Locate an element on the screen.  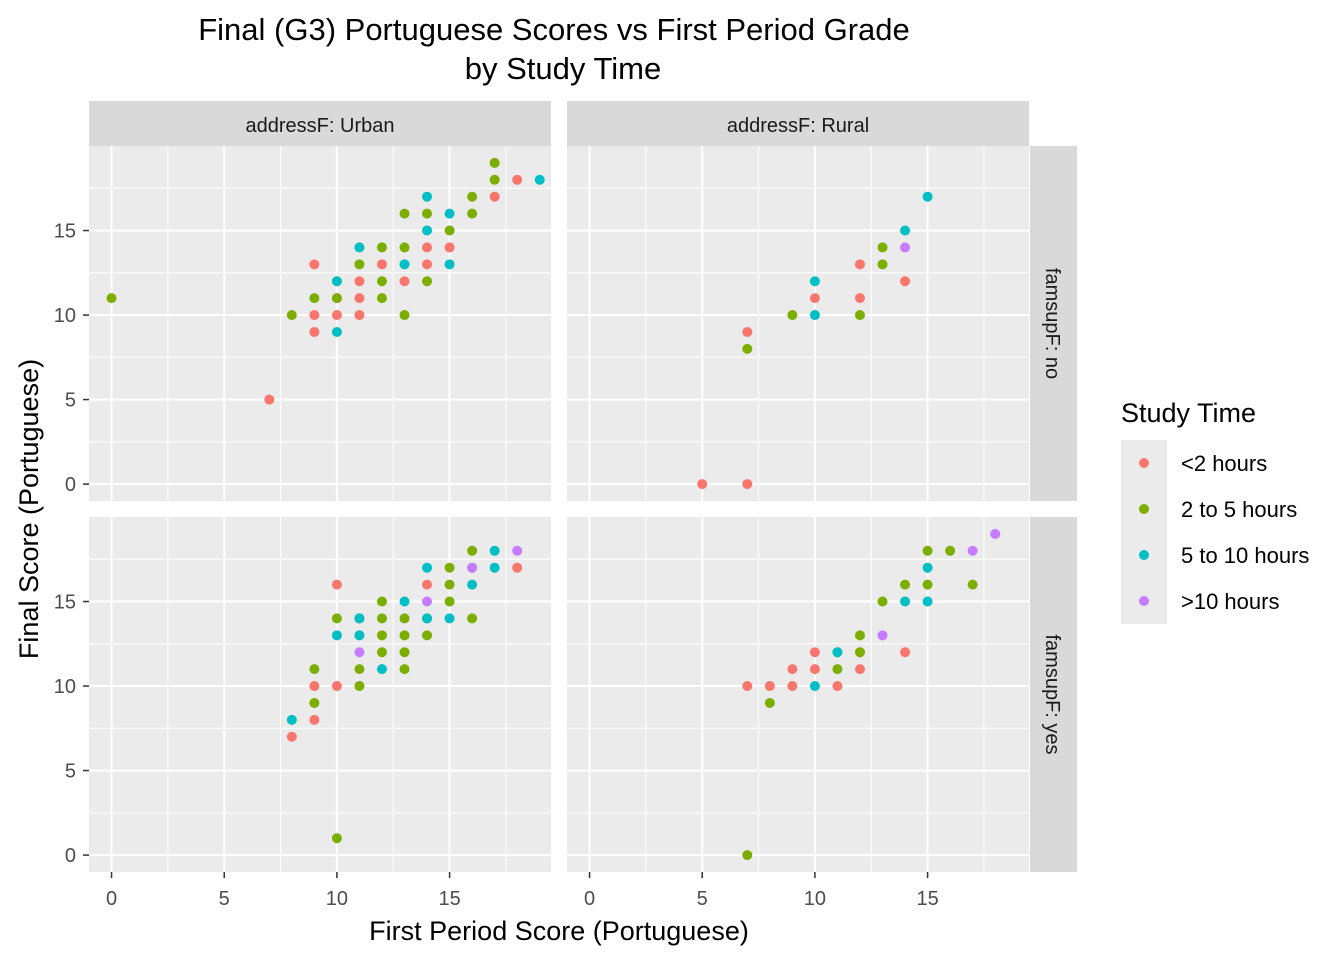
x-tick-label: 0 is located at coordinates (111, 899).